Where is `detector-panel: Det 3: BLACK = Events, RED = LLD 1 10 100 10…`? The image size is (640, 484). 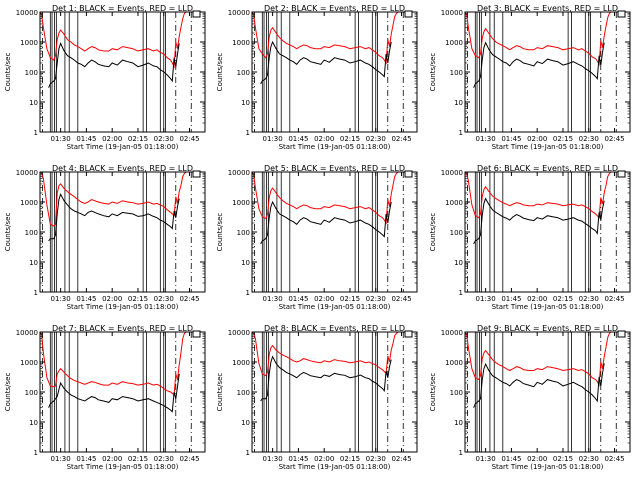 detector-panel: Det 3: BLACK = Events, RED = LLD 1 10 100 10… is located at coordinates (530, 77).